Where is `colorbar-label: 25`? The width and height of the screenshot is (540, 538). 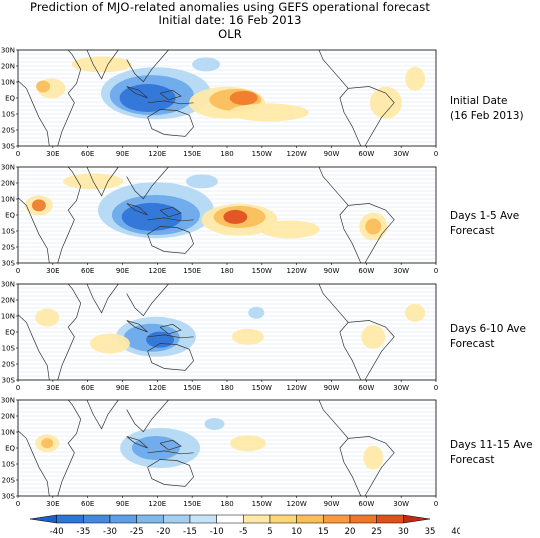 colorbar-label: 25 is located at coordinates (376, 532).